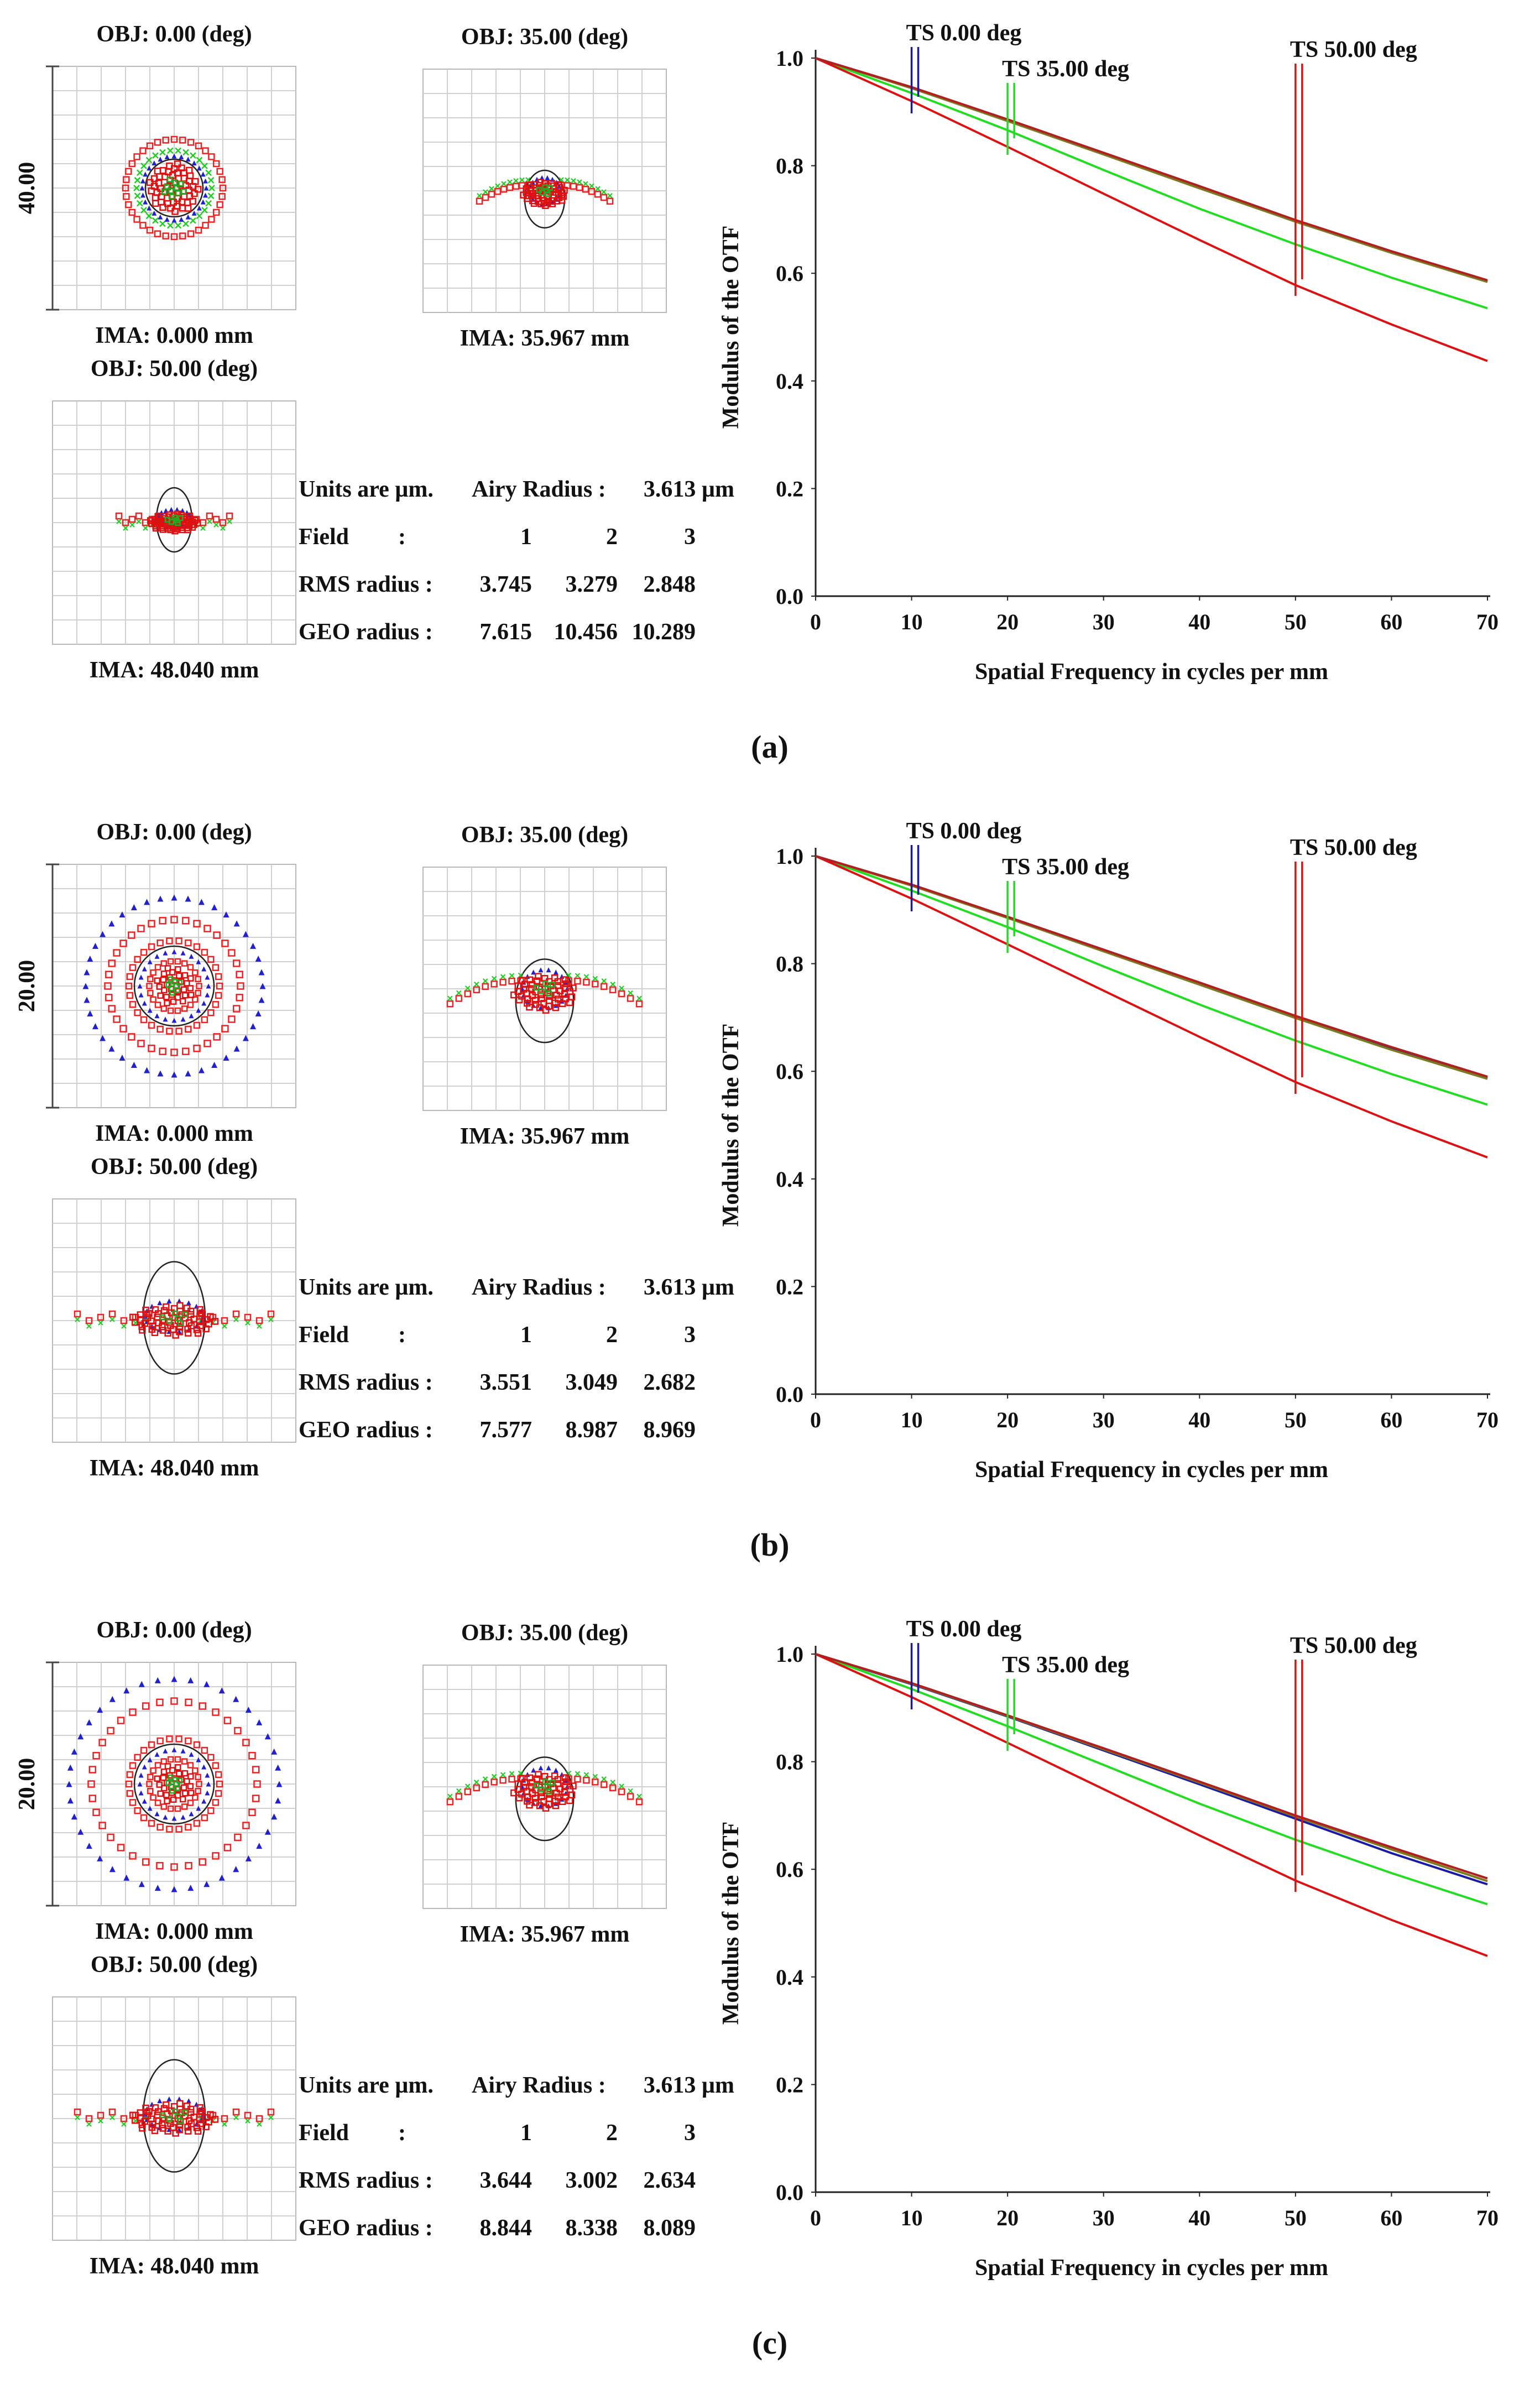 This screenshot has height=2394, width=1540. Describe the element at coordinates (789, 382) in the screenshot. I see `y-tick-label: 0.4` at that location.